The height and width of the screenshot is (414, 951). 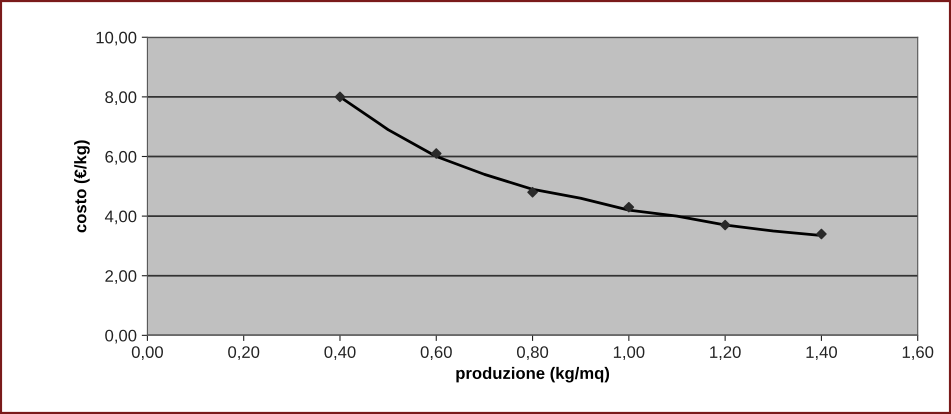 What do you see at coordinates (120, 337) in the screenshot?
I see `y-tick-label: 0,00` at bounding box center [120, 337].